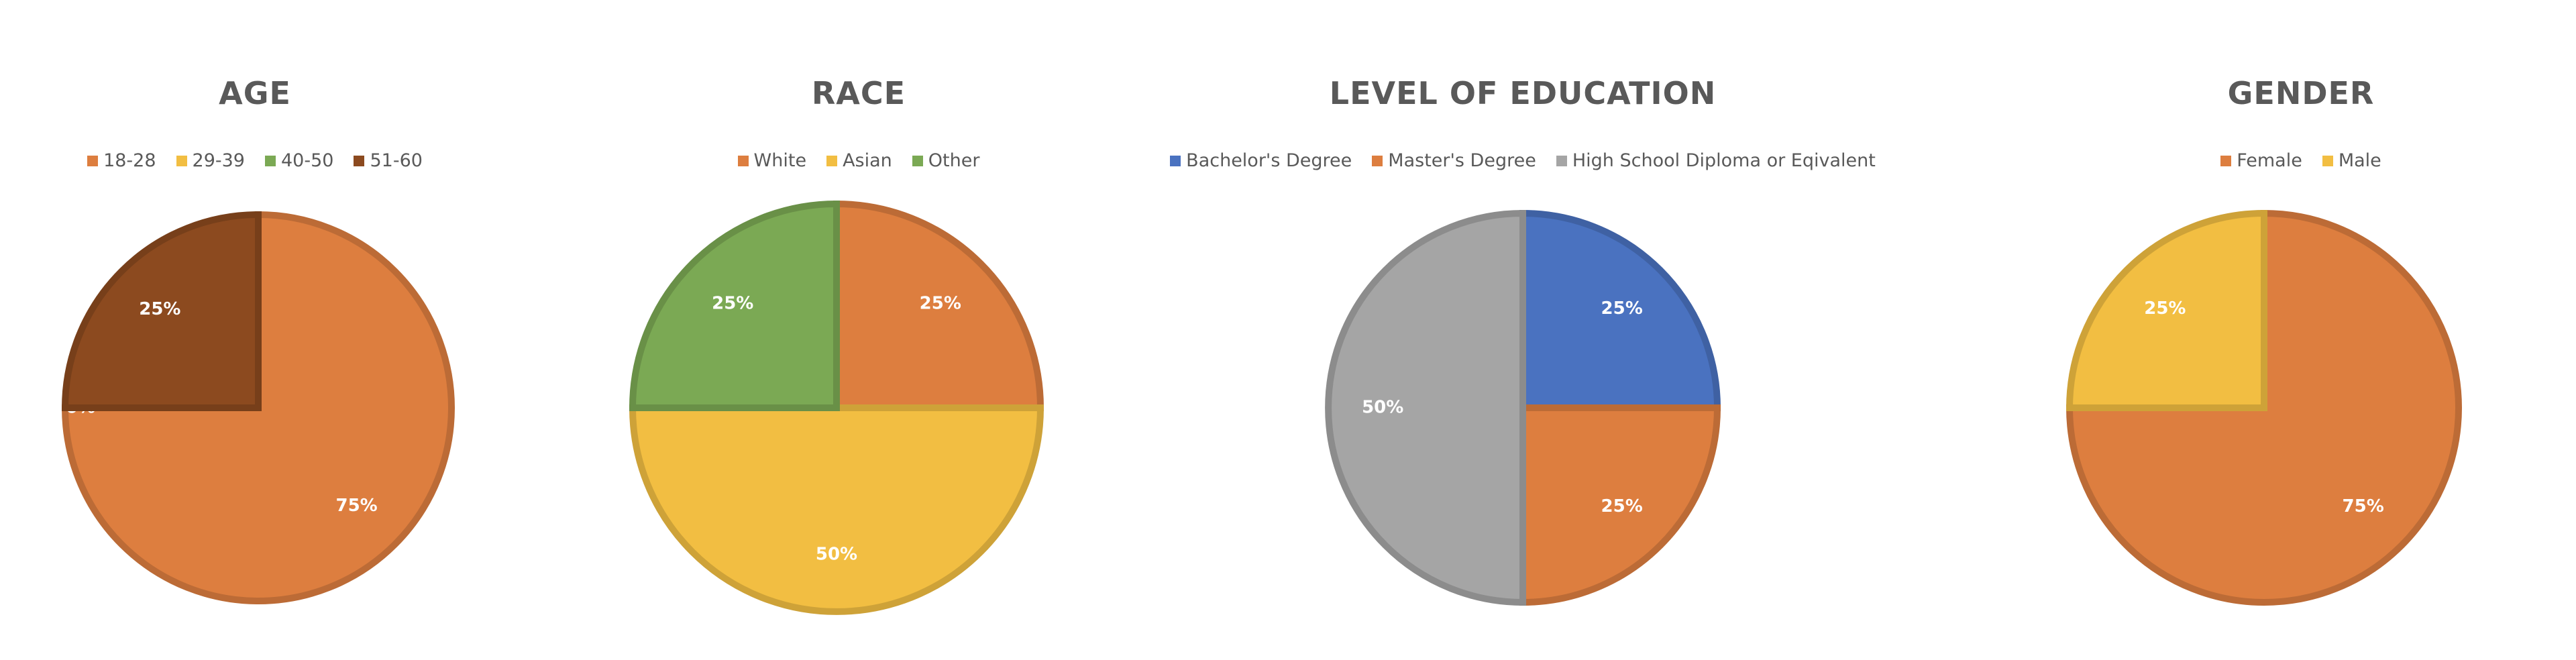 Image resolution: width=2576 pixels, height=660 pixels. I want to click on data-label-51-60: 25%, so click(159, 309).